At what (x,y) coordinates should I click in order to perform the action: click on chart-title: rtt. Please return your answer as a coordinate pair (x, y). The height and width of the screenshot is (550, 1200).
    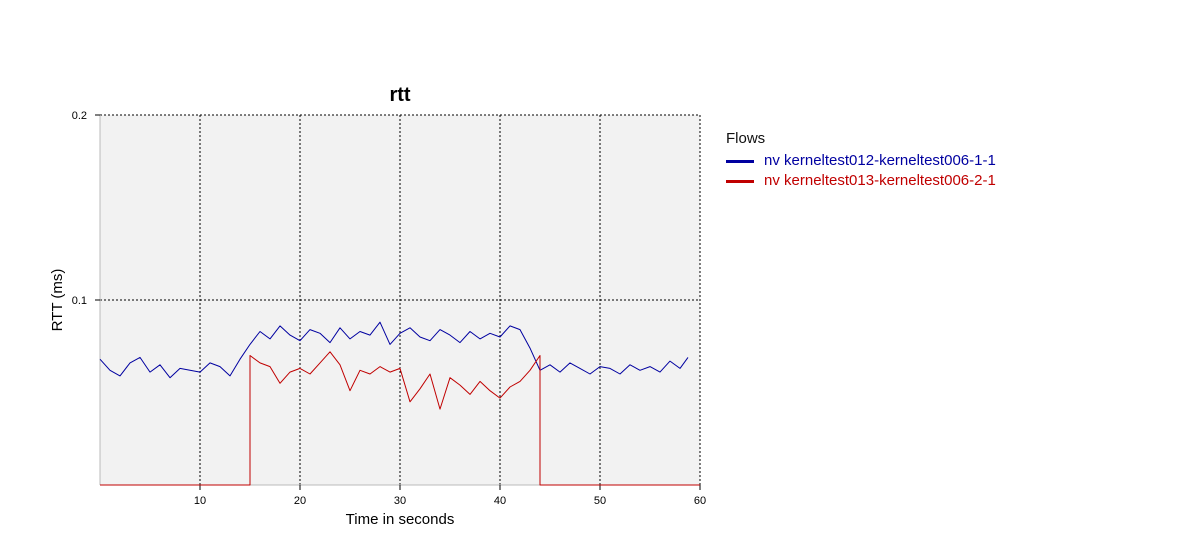
    Looking at the image, I should click on (399, 95).